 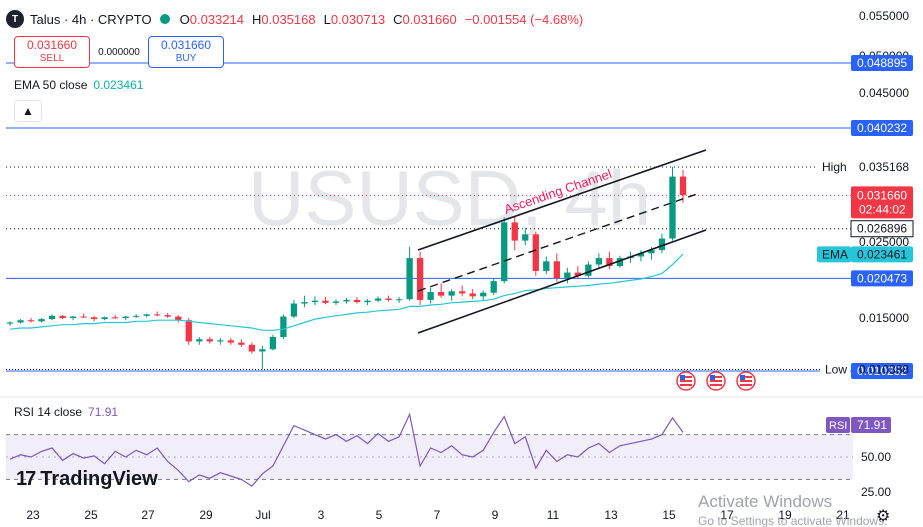 I want to click on price-level-tag-text: 0.010252, so click(x=882, y=371).